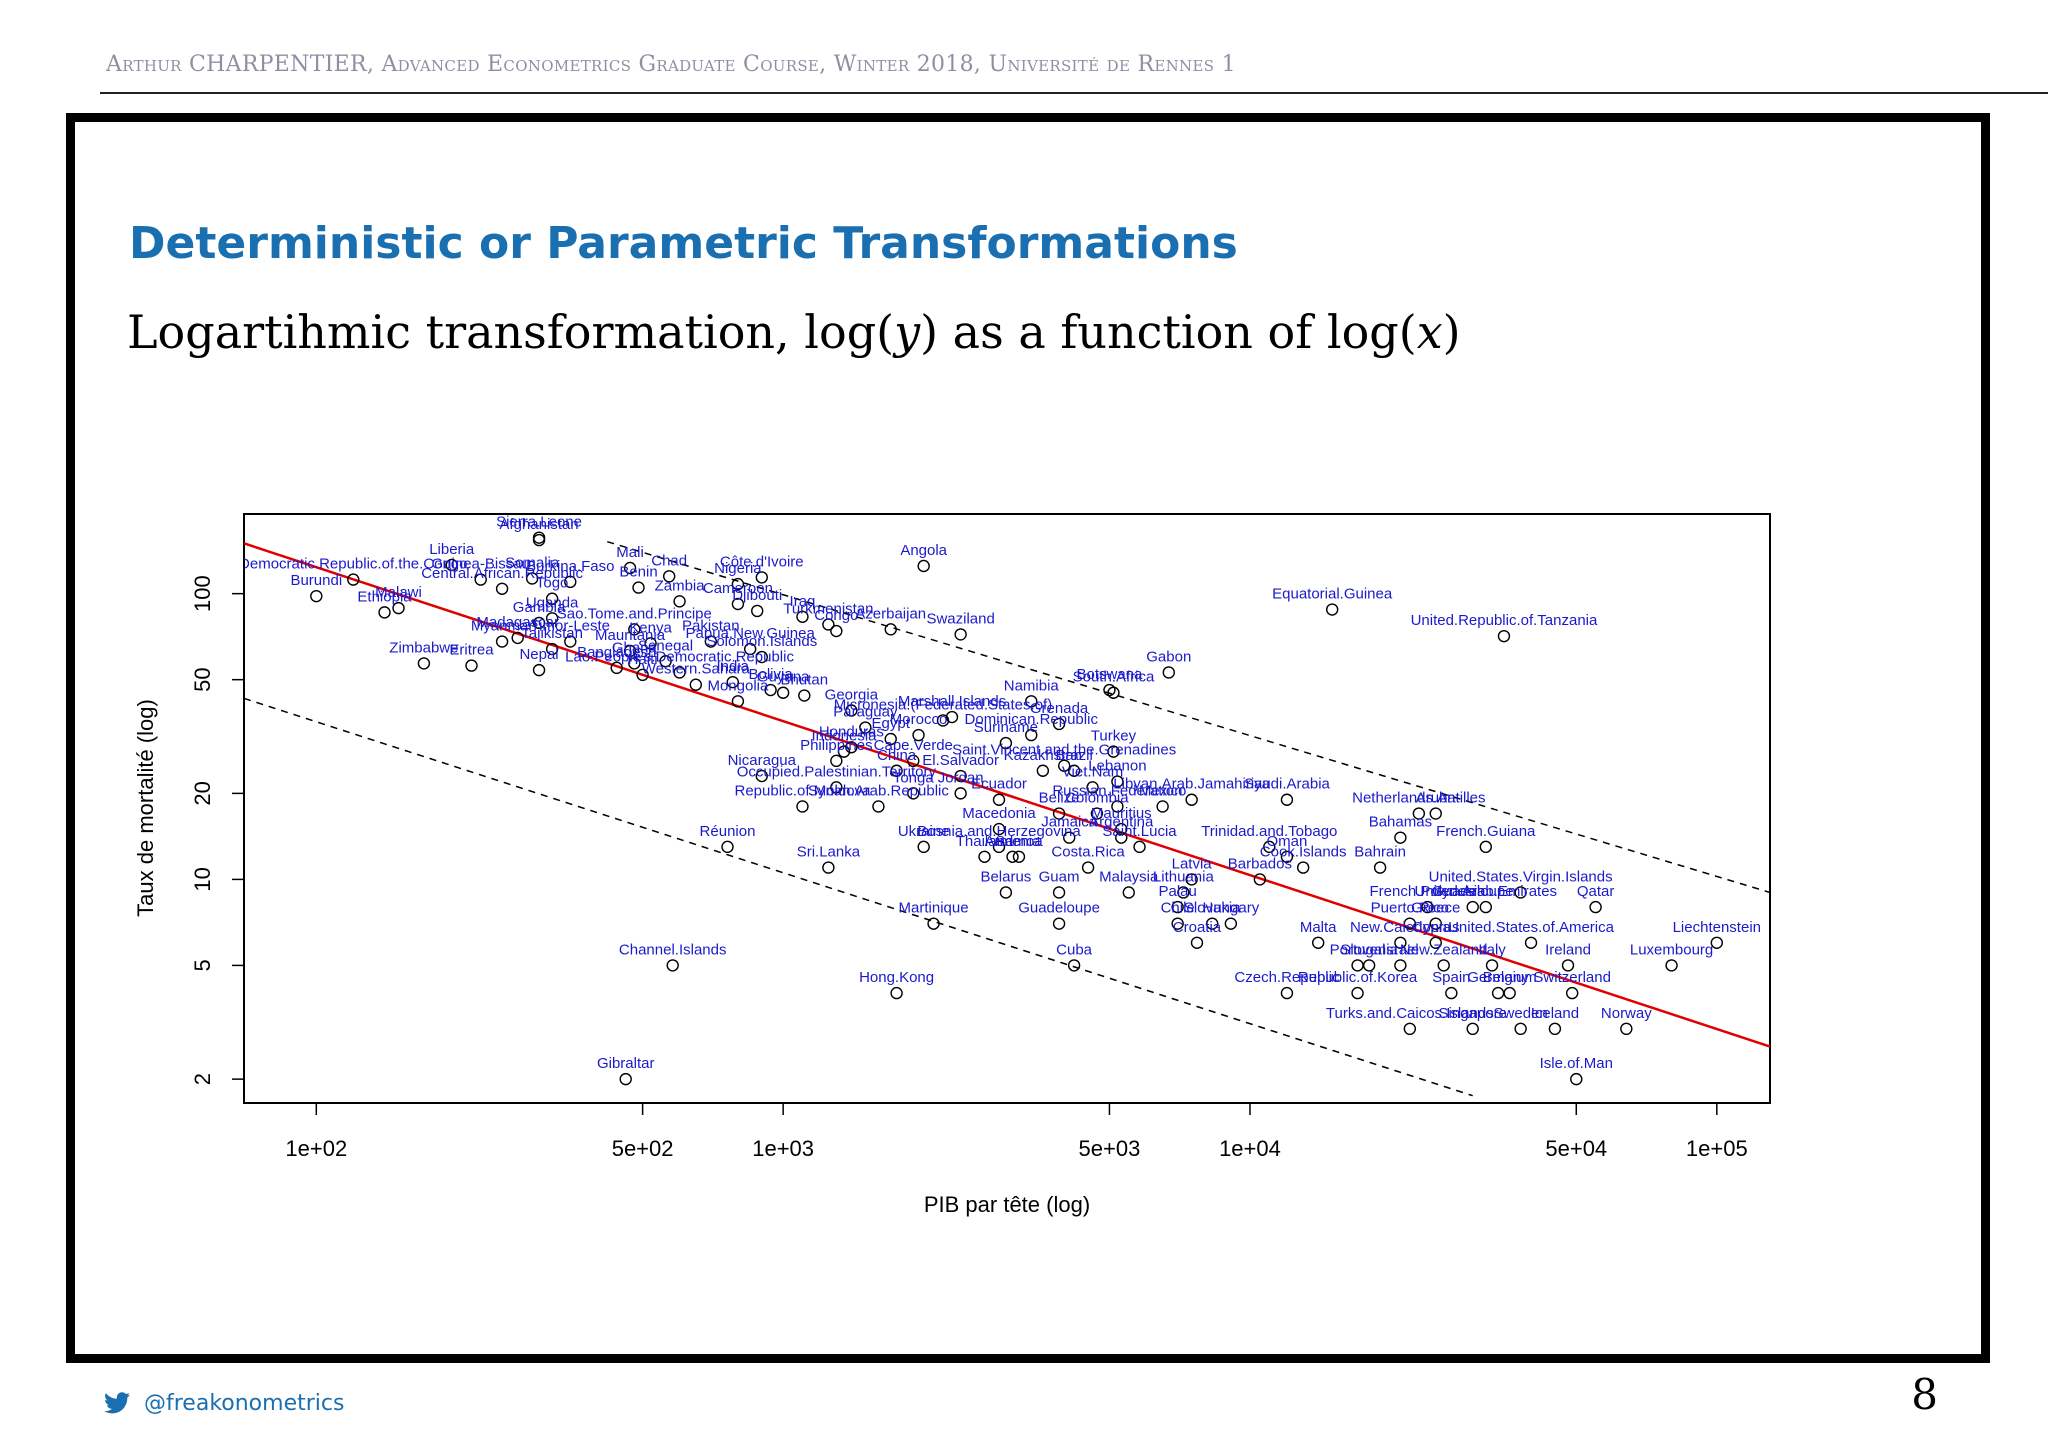 The image size is (2048, 1448). What do you see at coordinates (914, 777) in the screenshot?
I see `point-label: Tonga` at bounding box center [914, 777].